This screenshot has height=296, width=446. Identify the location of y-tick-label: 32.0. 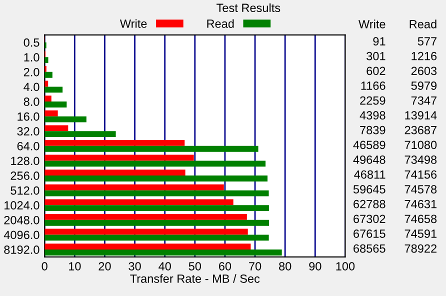
(28, 131).